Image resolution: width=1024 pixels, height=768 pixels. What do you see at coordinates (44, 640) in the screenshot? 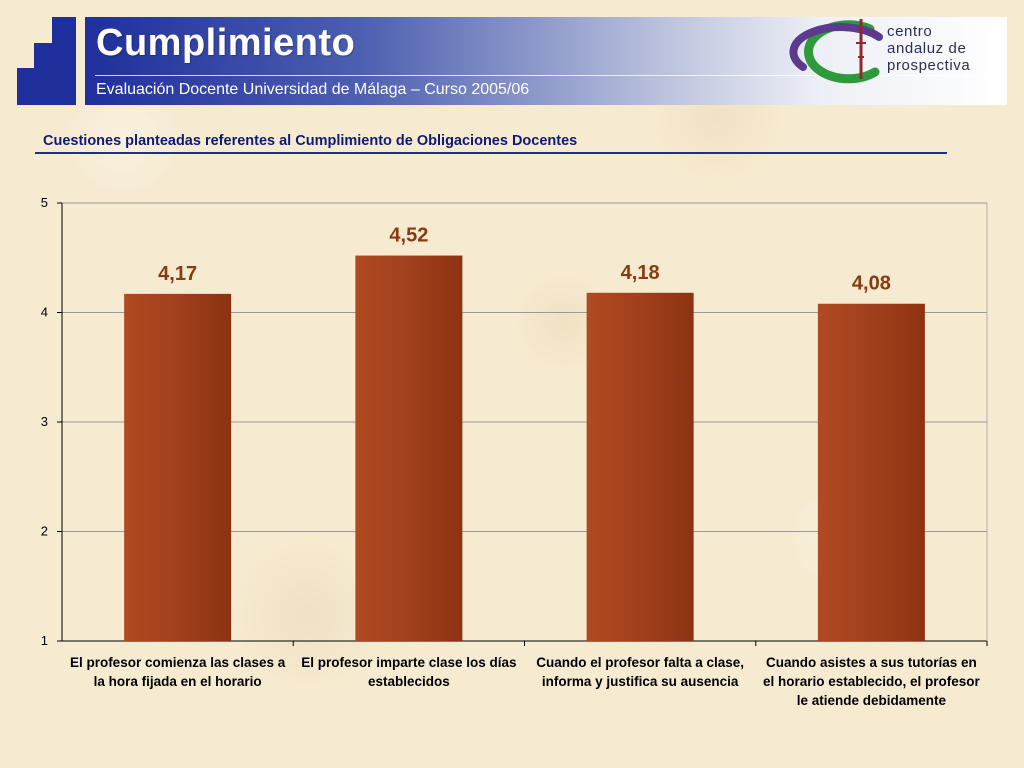
I see `y-tick-label: 1` at bounding box center [44, 640].